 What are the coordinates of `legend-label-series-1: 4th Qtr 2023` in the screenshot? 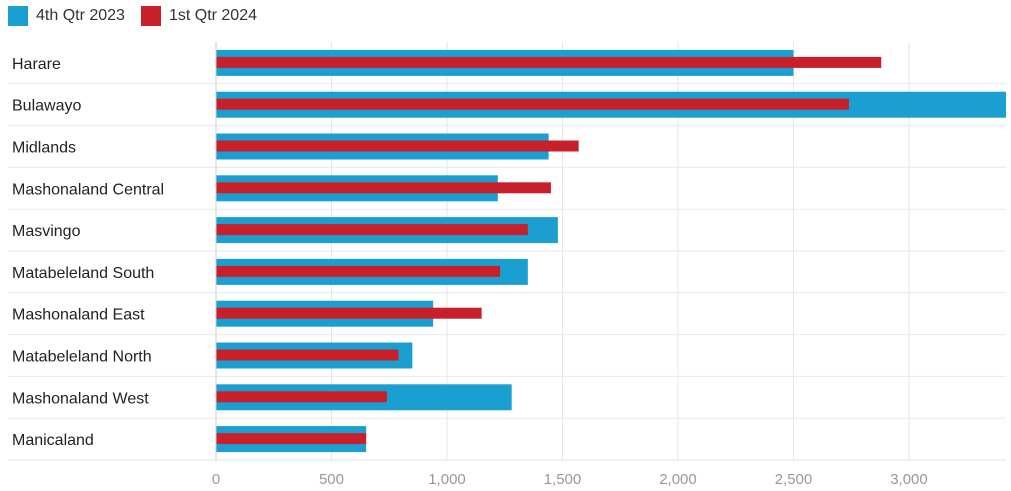 It's located at (80, 15).